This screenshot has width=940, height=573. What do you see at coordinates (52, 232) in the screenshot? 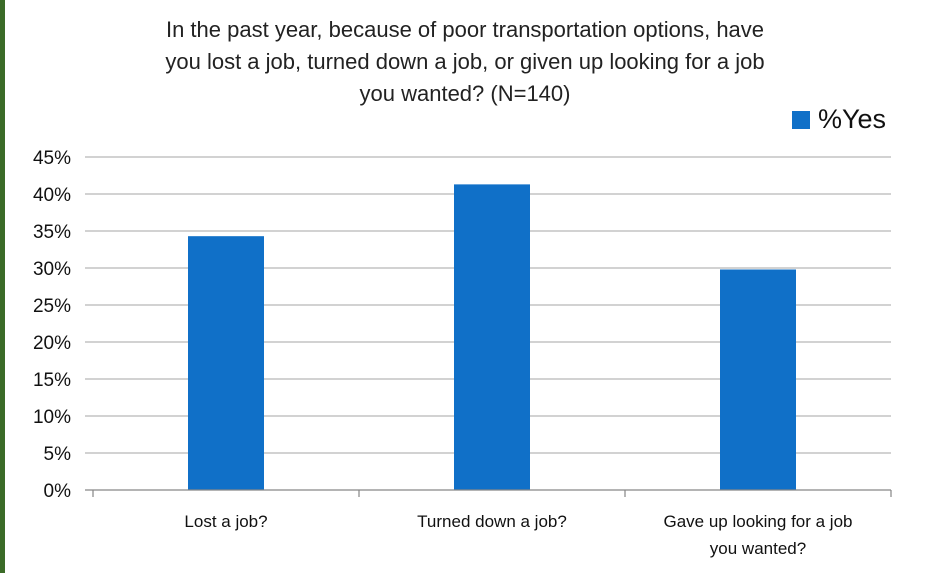
I see `y-tick-label: 35%` at bounding box center [52, 232].